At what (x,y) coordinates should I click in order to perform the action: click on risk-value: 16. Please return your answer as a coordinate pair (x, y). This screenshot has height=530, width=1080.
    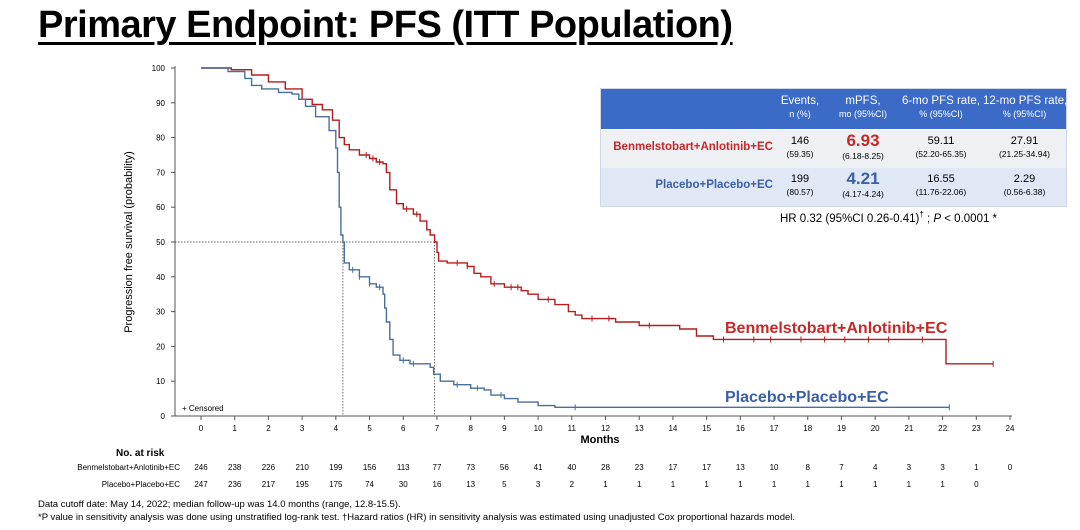
    Looking at the image, I should click on (437, 484).